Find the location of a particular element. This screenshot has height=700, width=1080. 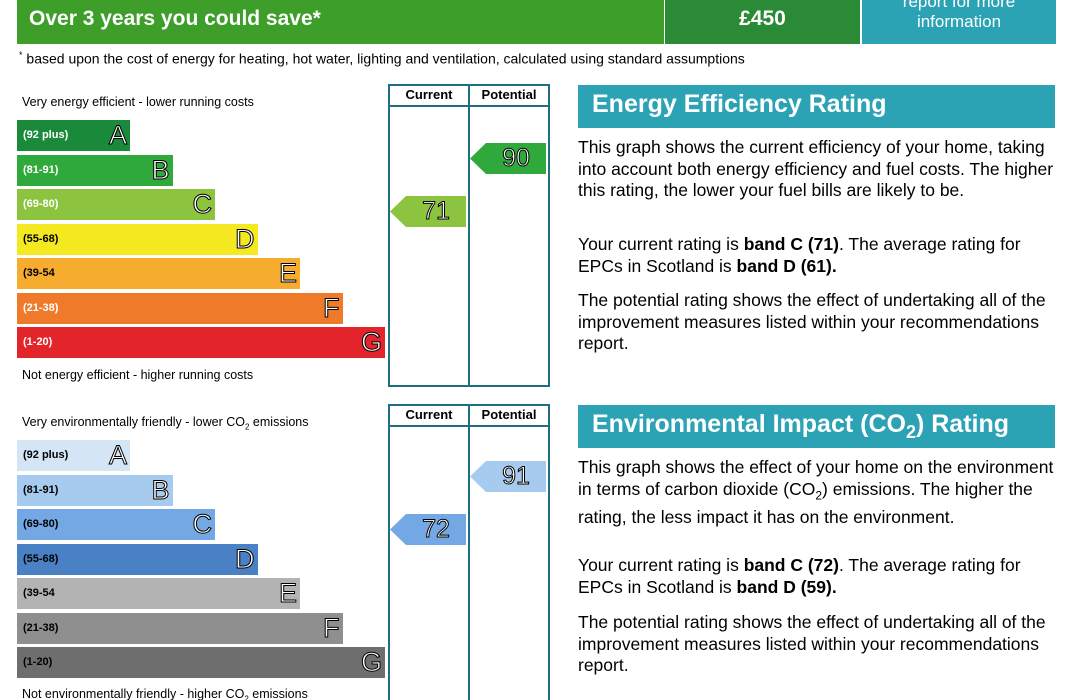

energy-potential-rating-marker: 90 is located at coordinates (508, 159).